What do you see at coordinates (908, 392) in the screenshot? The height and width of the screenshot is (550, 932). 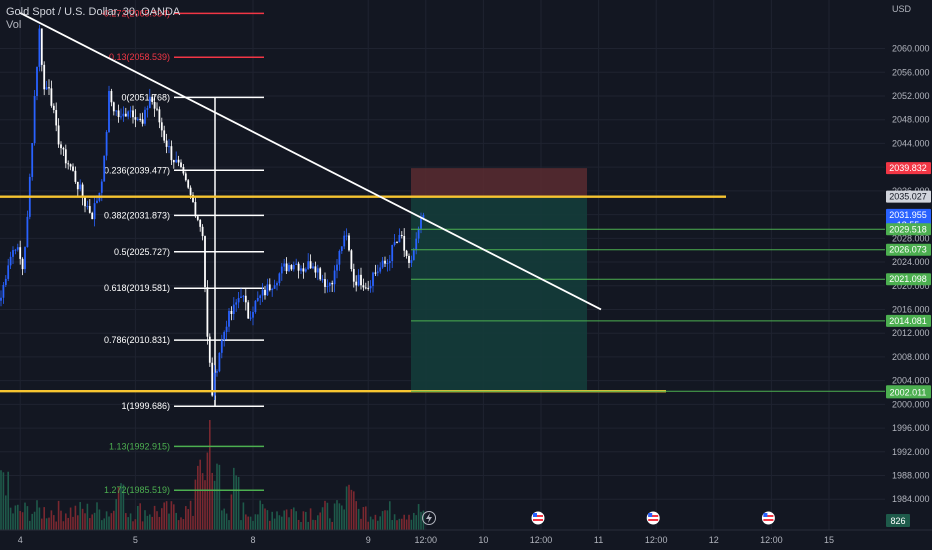 I see `price-label: 2002.011` at bounding box center [908, 392].